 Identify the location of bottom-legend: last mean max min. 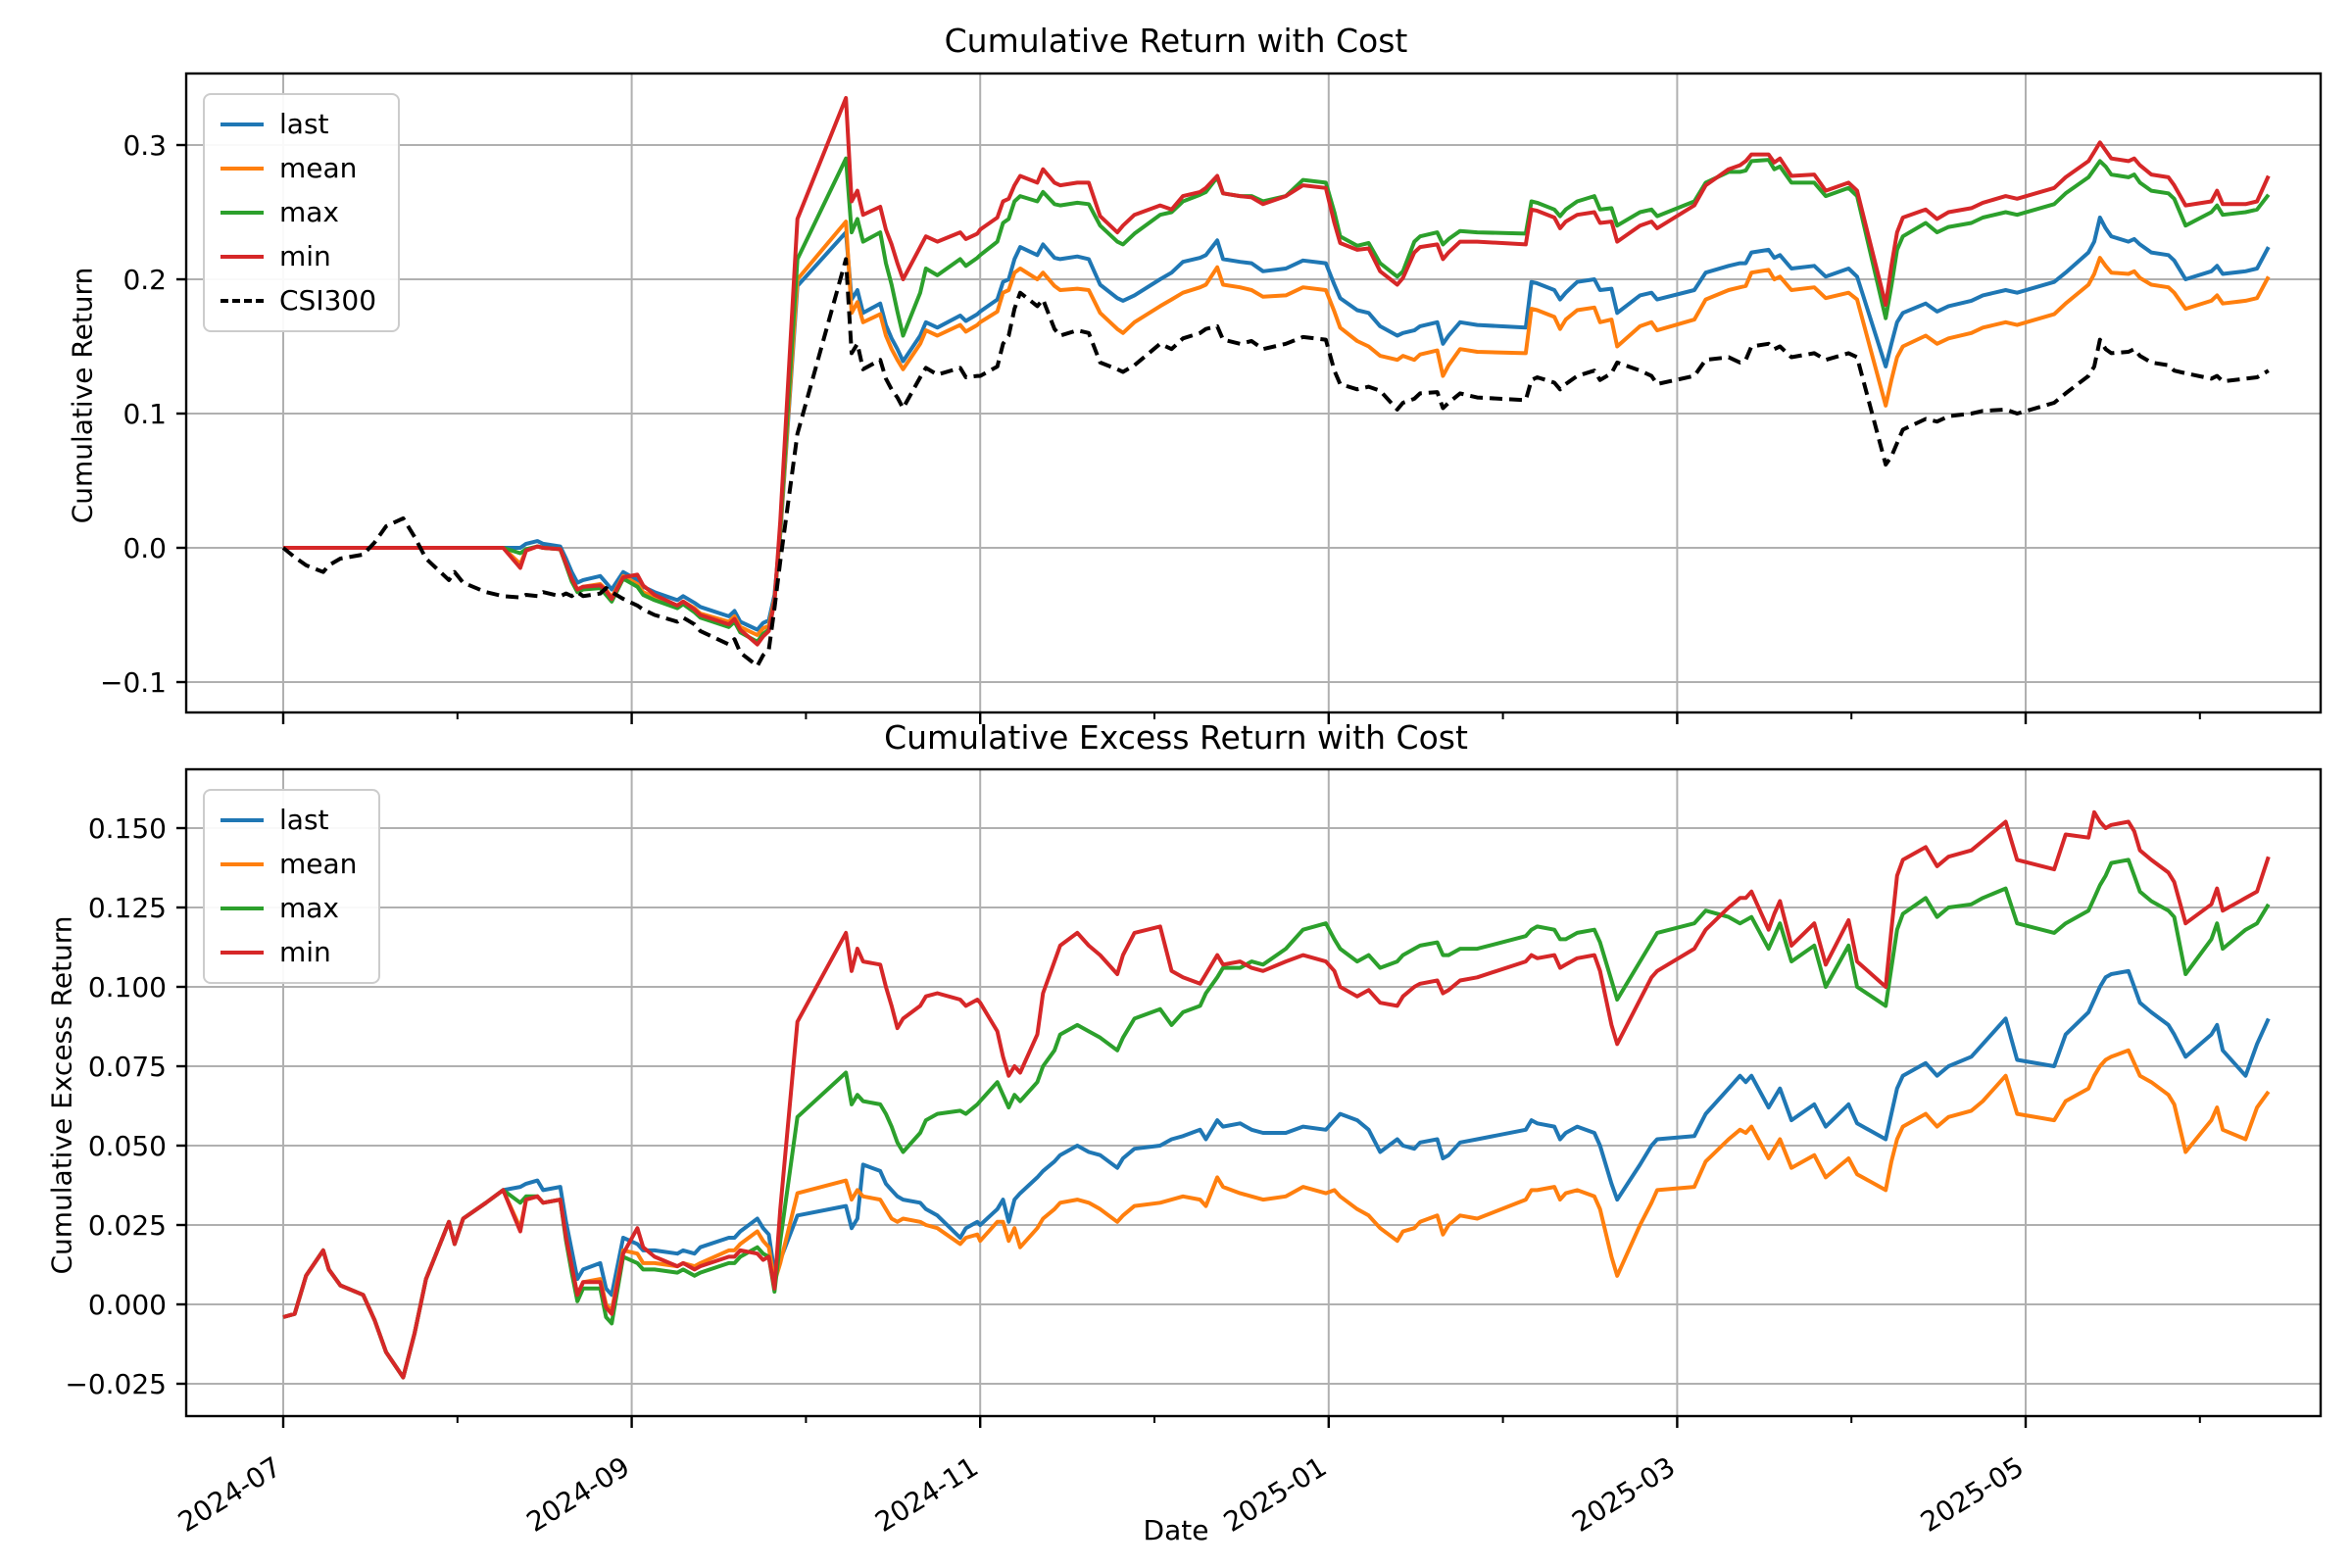
(292, 886).